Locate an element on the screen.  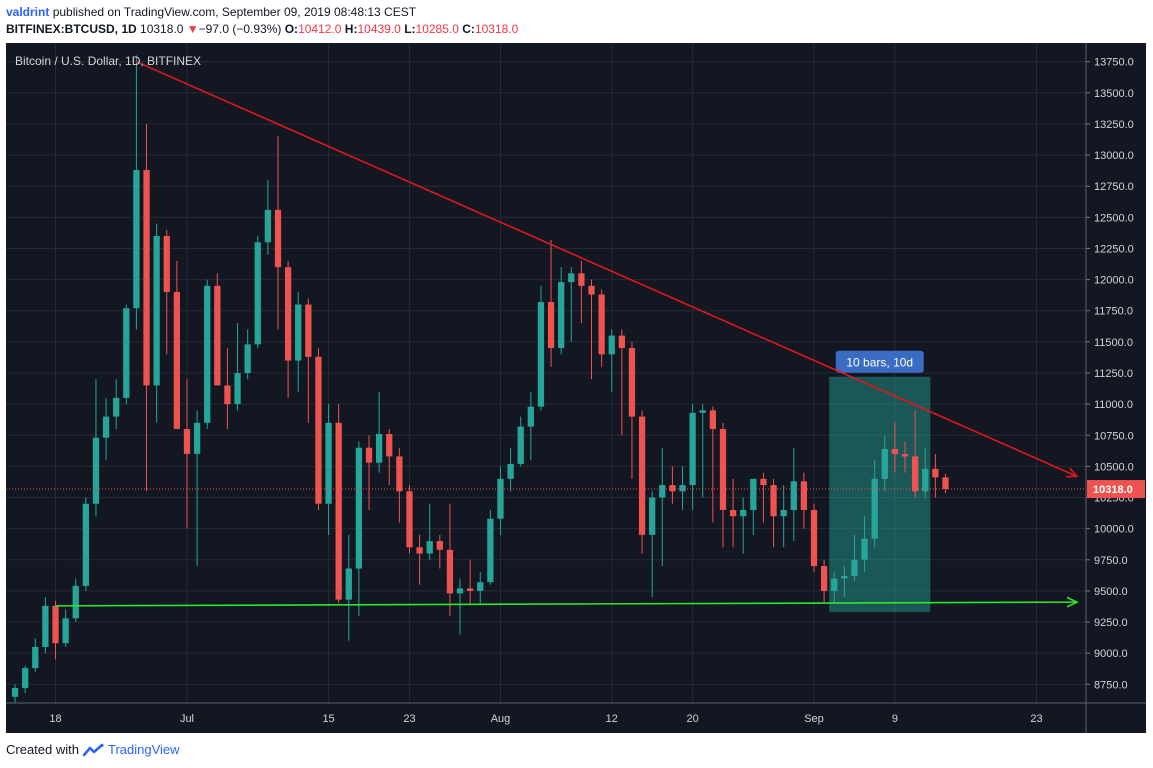
last-value: 10318.0 is located at coordinates (162, 29).